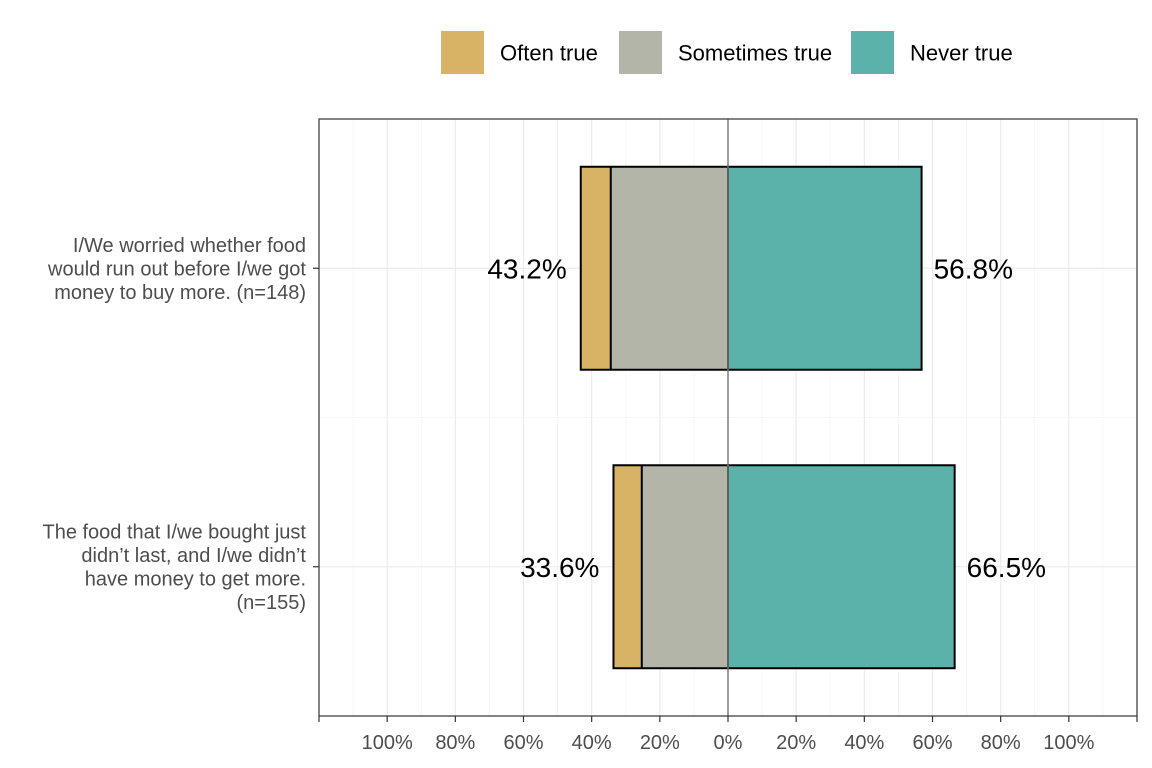 Image resolution: width=1152 pixels, height=768 pixels. What do you see at coordinates (728, 743) in the screenshot?
I see `x-tick-label: 0%` at bounding box center [728, 743].